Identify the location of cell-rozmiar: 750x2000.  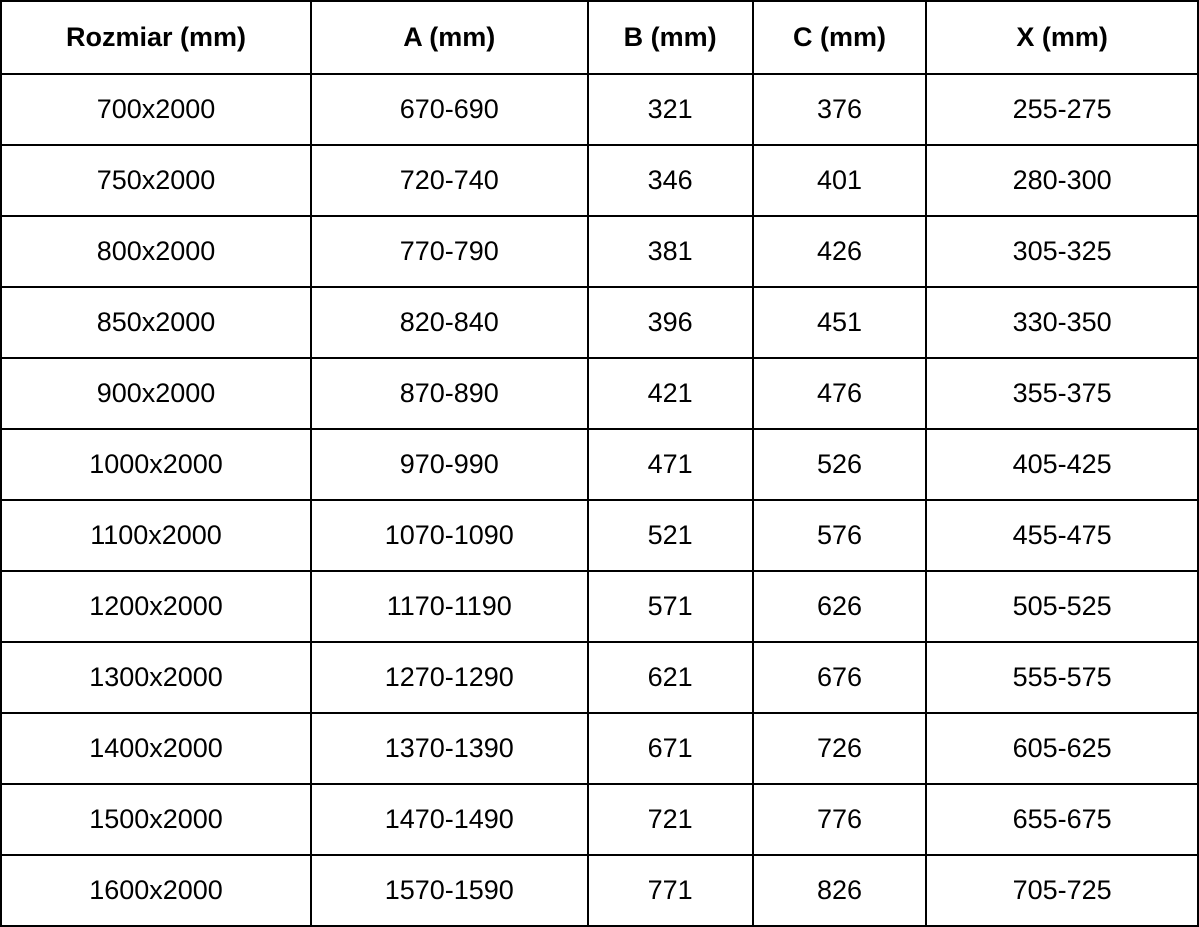
(156, 180).